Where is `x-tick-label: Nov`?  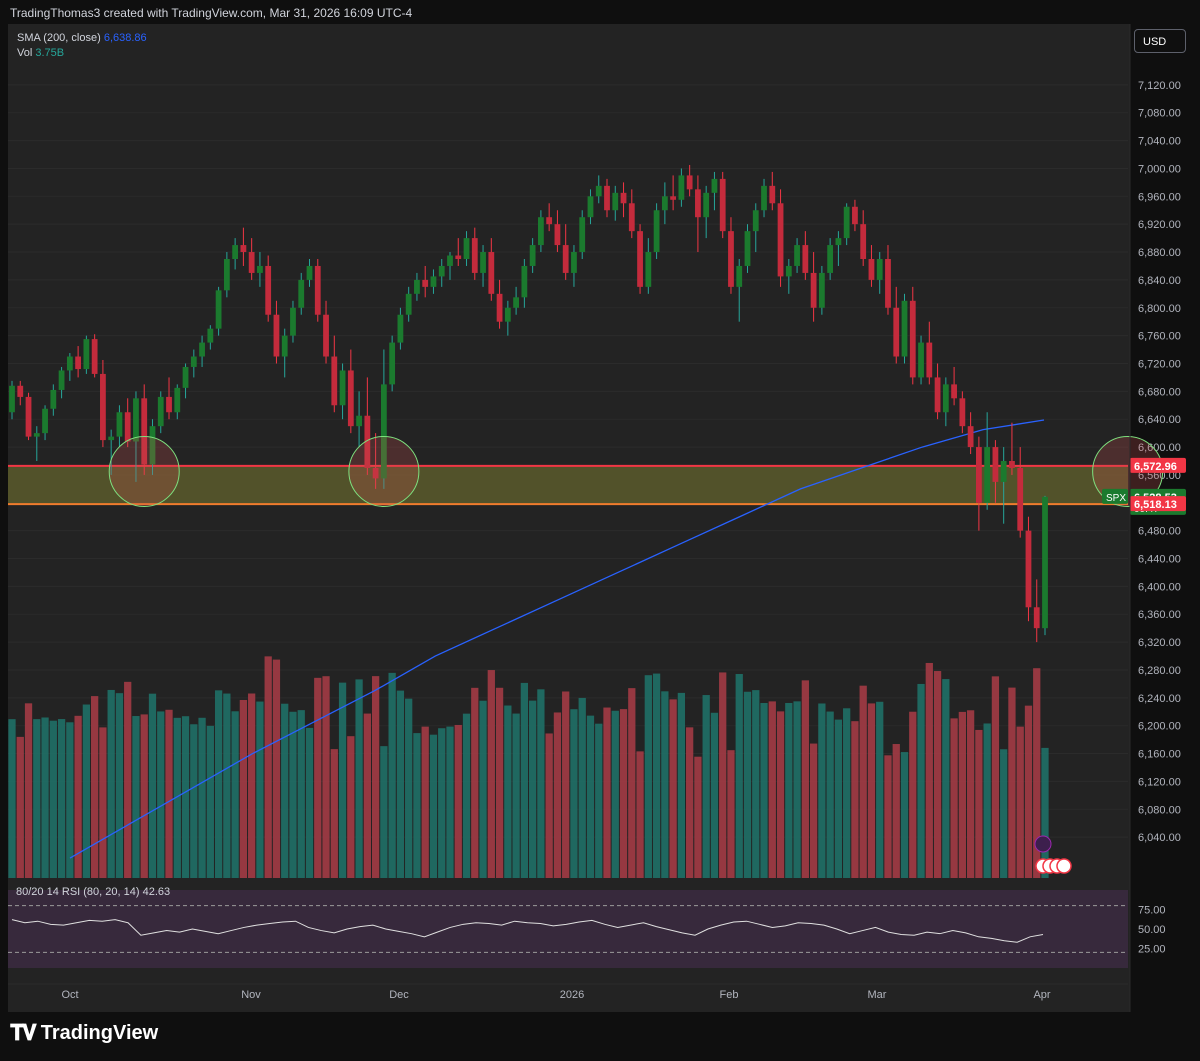
x-tick-label: Nov is located at coordinates (251, 995).